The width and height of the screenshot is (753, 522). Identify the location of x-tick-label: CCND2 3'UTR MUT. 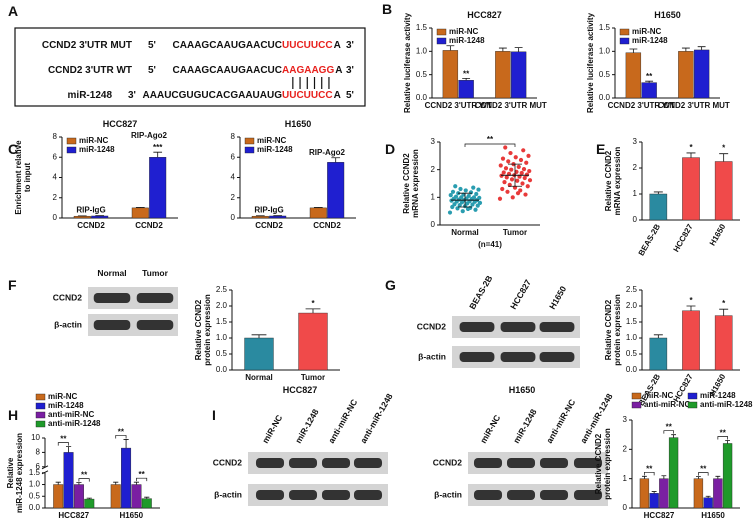
(511, 105).